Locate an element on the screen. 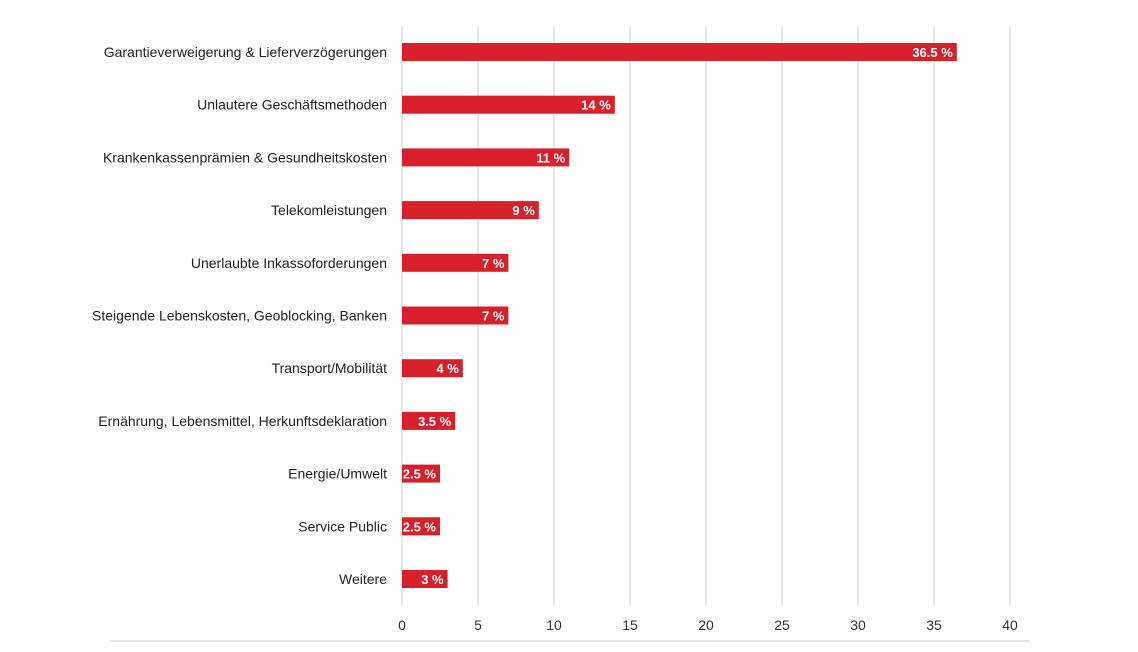 This screenshot has height=652, width=1138. data-label: 36.5 % is located at coordinates (932, 52).